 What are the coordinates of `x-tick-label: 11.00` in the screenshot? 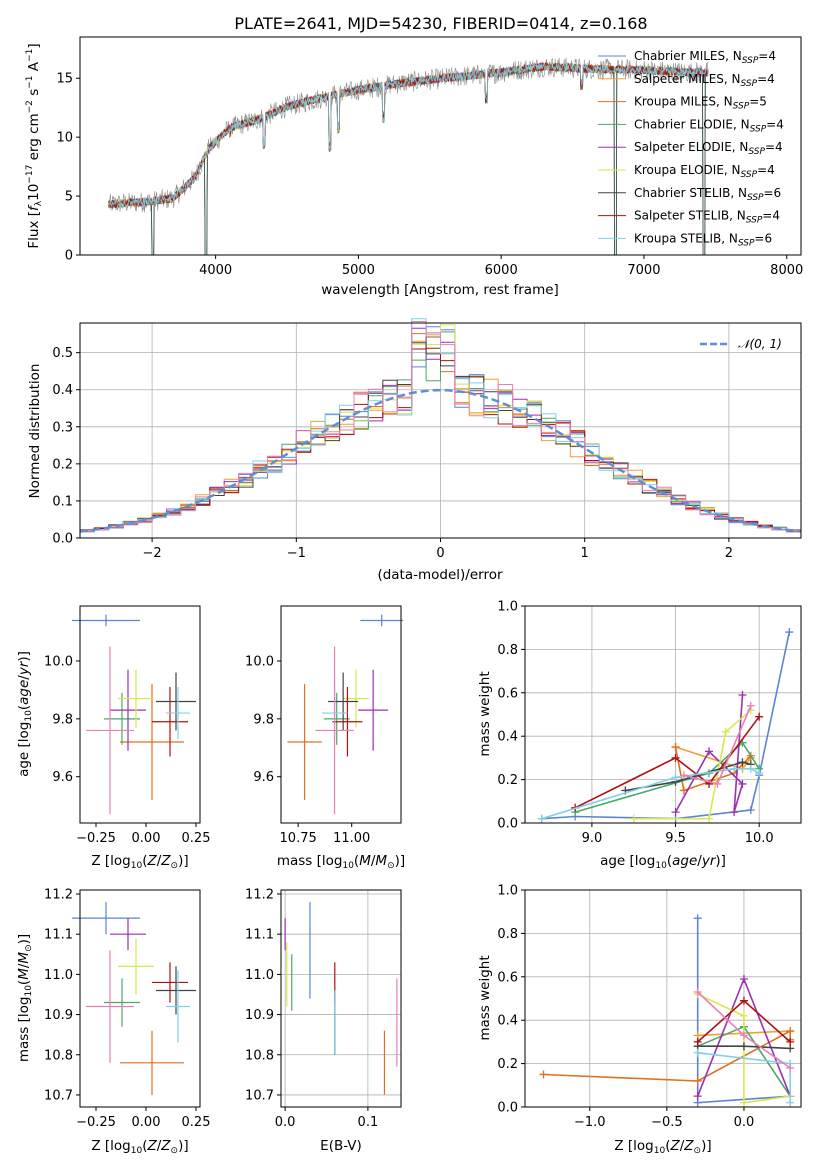 It's located at (351, 838).